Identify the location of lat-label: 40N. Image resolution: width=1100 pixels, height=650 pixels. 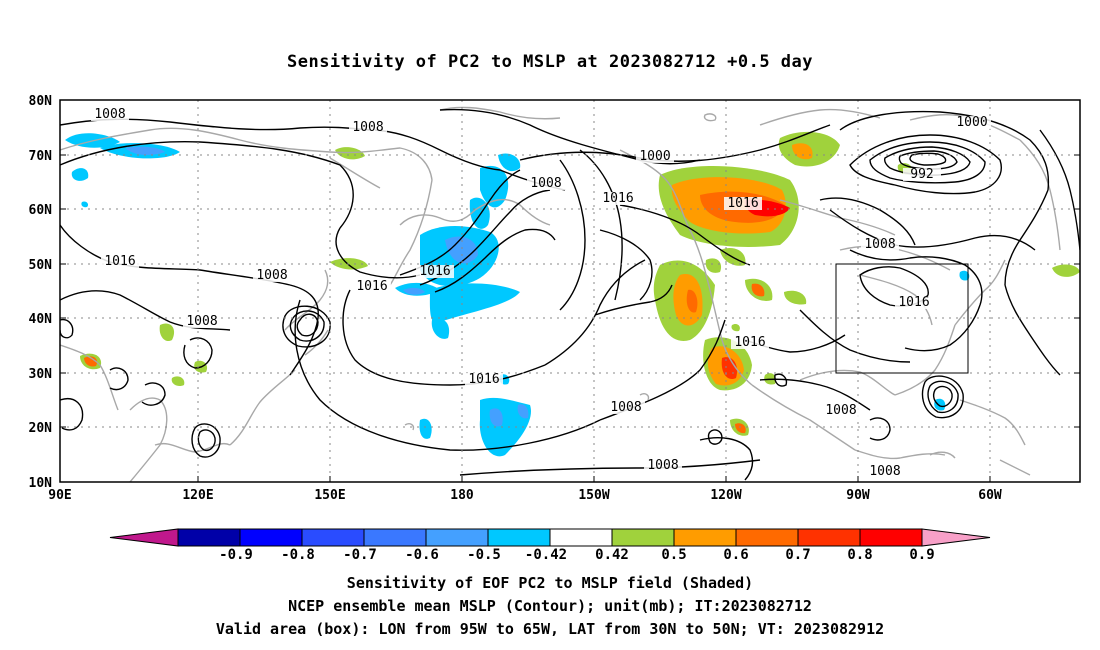
(41, 319).